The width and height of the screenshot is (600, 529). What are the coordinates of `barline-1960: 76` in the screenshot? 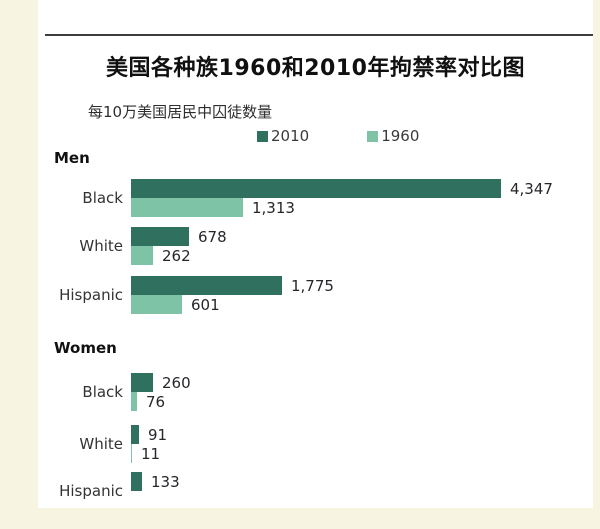 It's located at (161, 401).